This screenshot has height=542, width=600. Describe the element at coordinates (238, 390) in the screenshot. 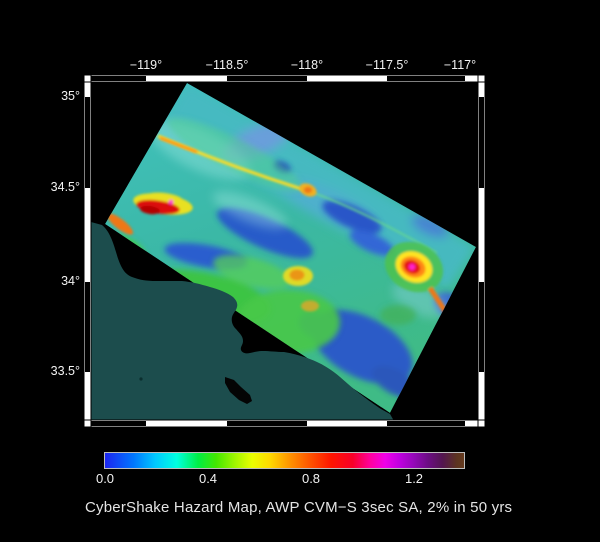

I see `catalina-island` at that location.